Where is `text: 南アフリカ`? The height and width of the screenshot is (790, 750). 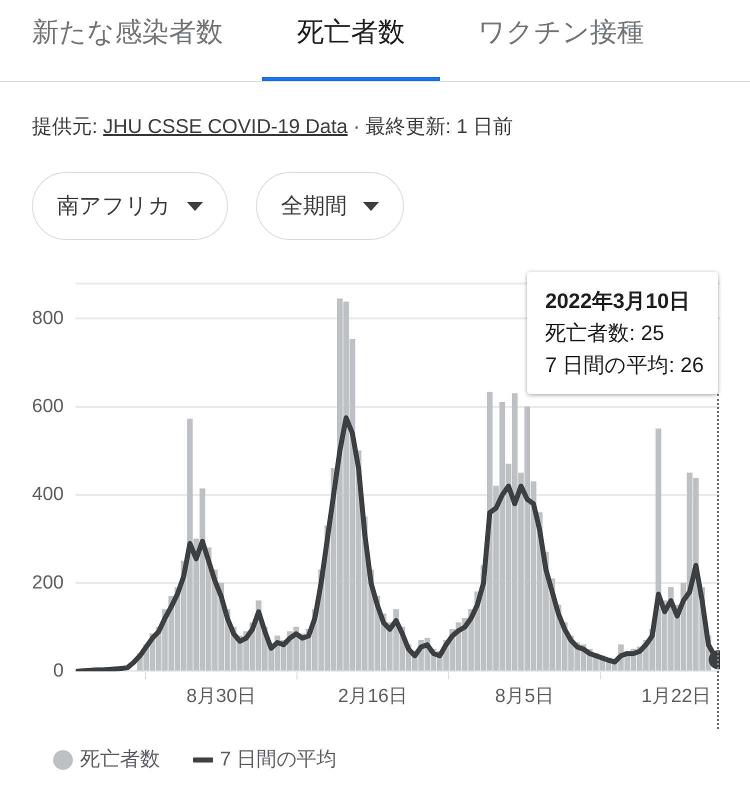
text: 南アフリカ is located at coordinates (114, 206).